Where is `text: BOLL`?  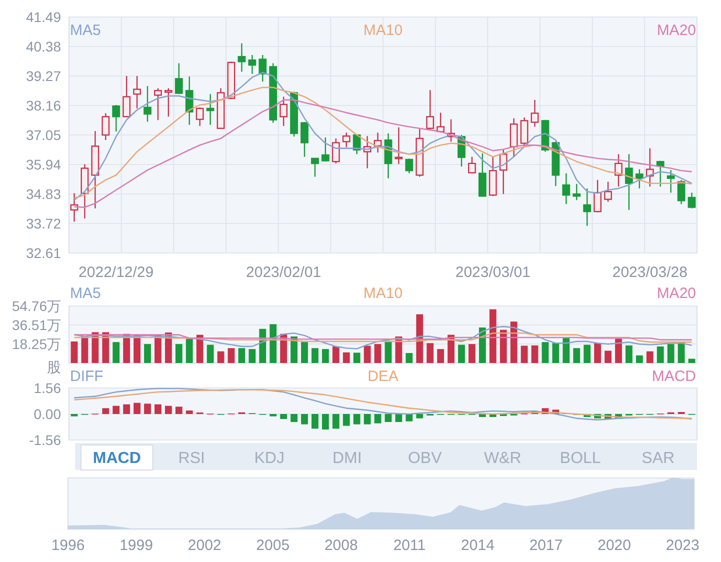
text: BOLL is located at coordinates (580, 458).